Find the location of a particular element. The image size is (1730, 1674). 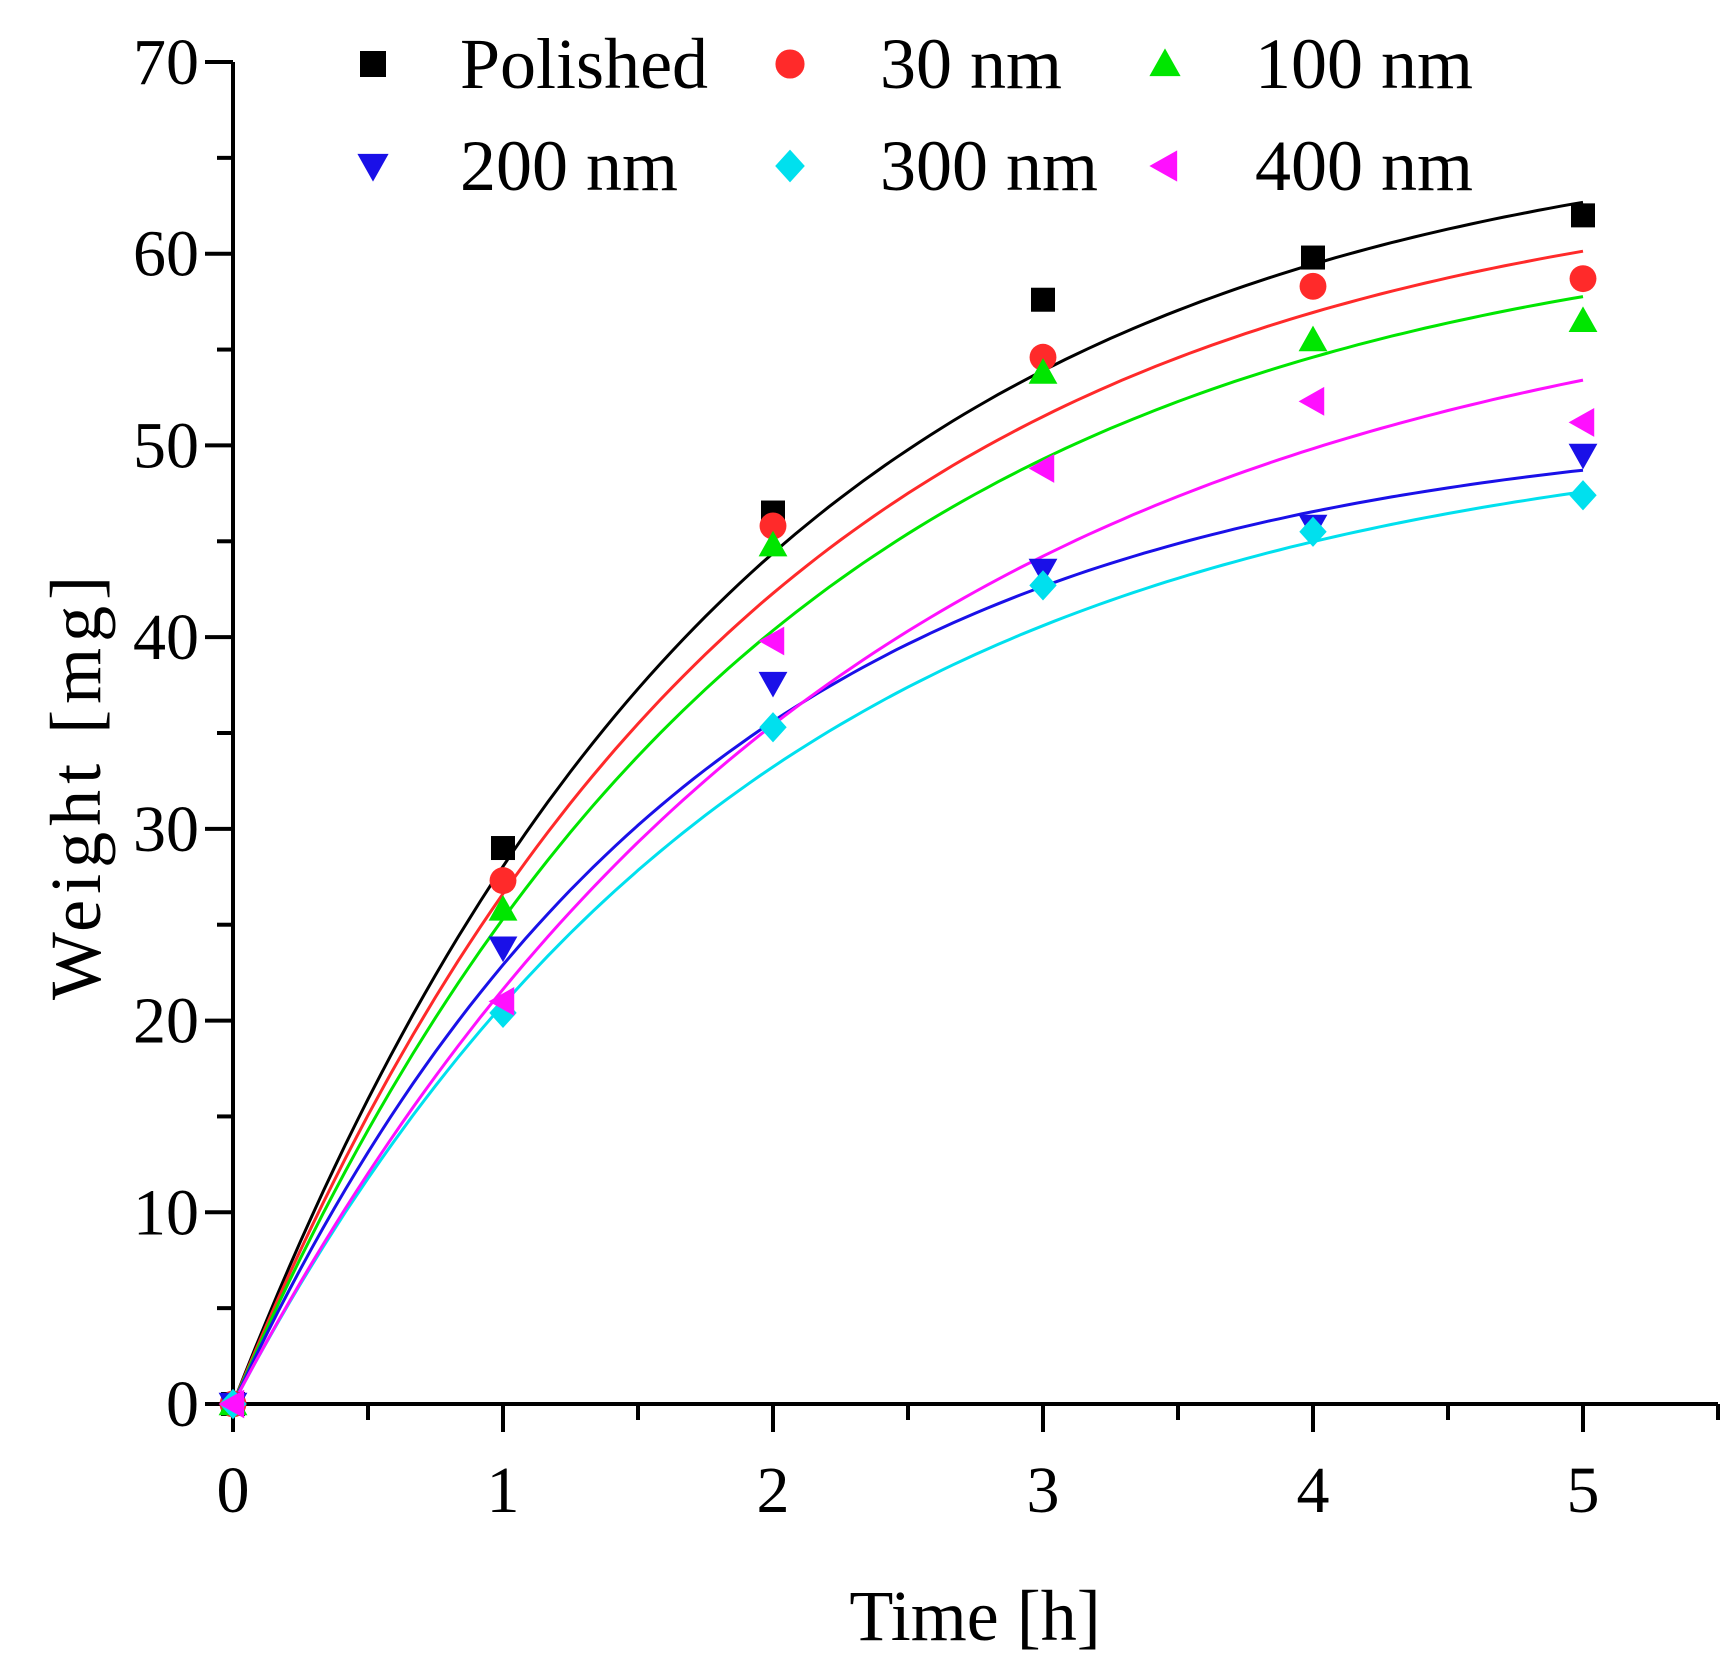

y-tick-label: 30 is located at coordinates (166, 829).